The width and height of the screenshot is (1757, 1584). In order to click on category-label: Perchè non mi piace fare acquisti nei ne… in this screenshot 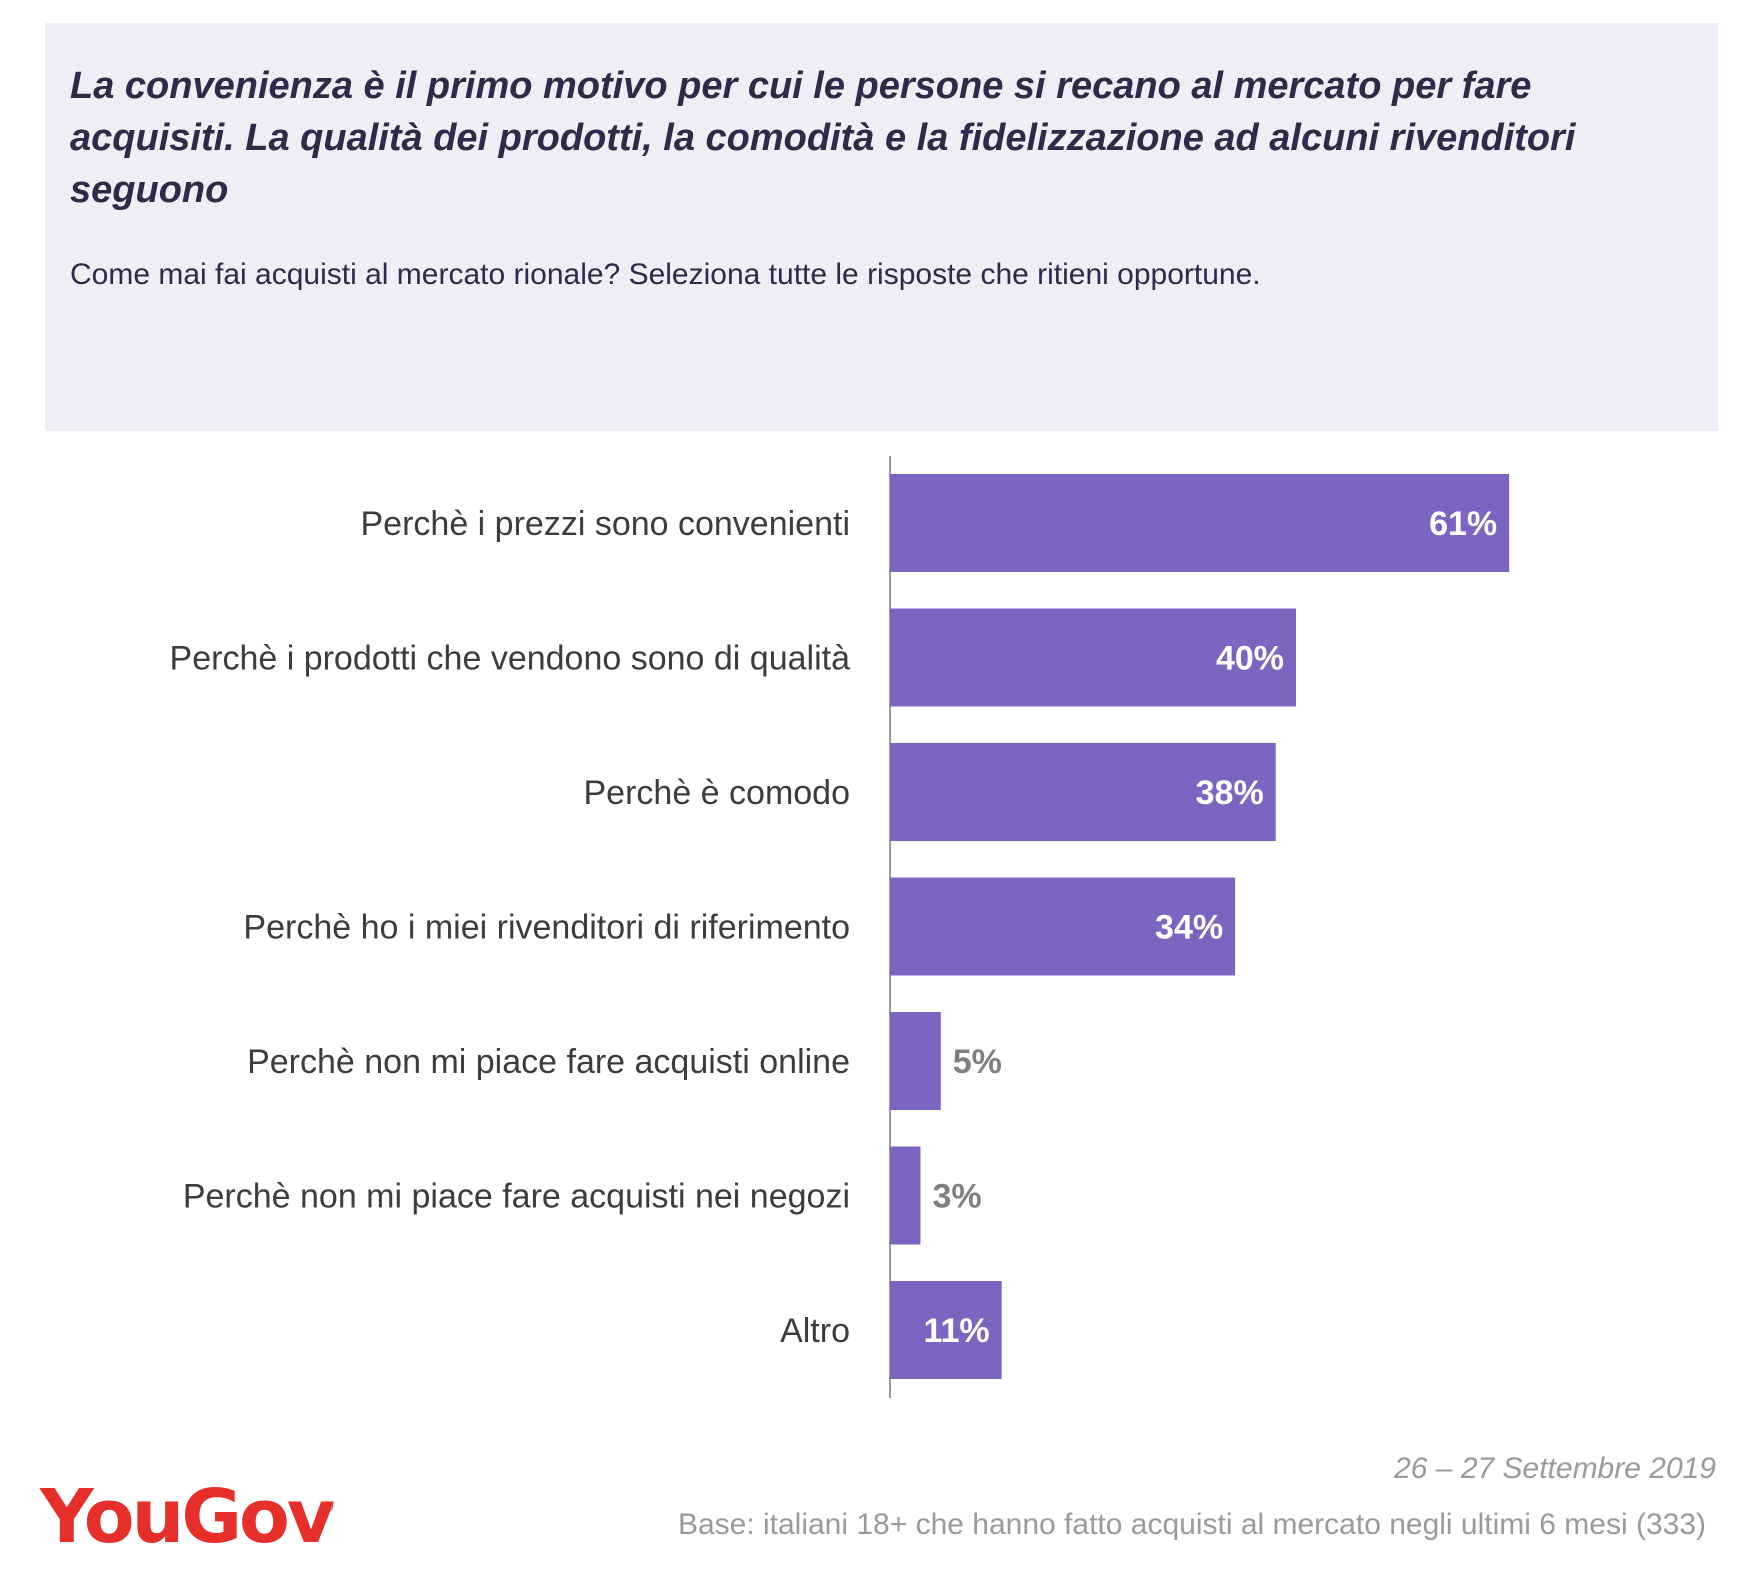, I will do `click(516, 1197)`.